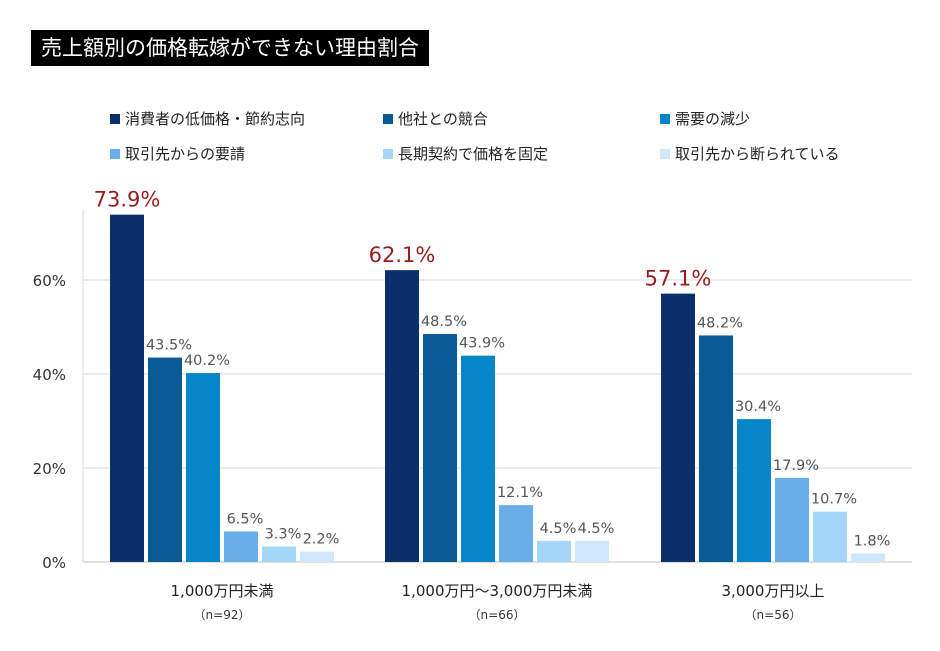 This screenshot has height=651, width=940. I want to click on legend-item: 取引先からの要請, so click(177, 153).